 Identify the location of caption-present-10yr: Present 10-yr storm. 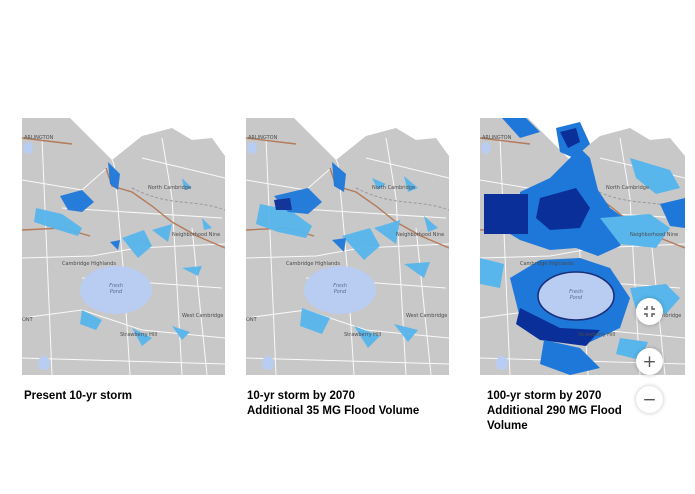
(124, 396).